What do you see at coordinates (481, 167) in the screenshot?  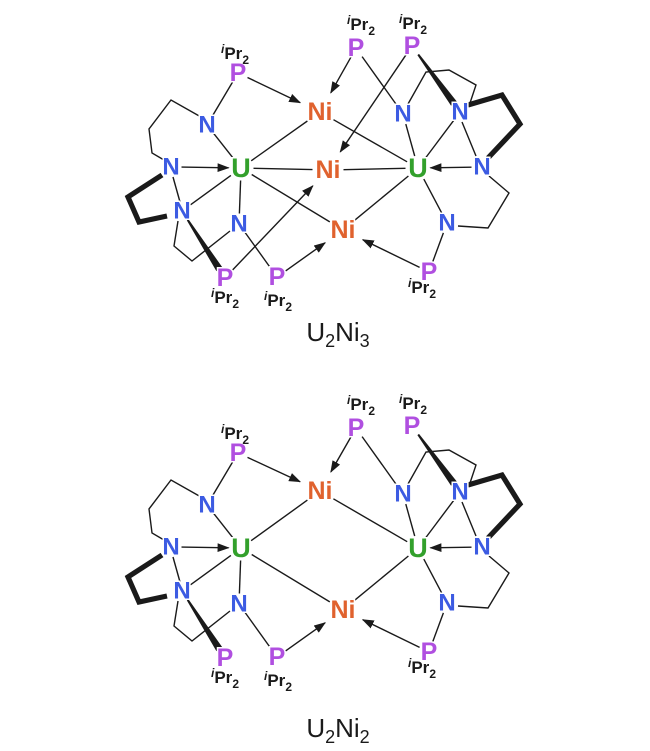 I see `atom-label-N-Nr: N` at bounding box center [481, 167].